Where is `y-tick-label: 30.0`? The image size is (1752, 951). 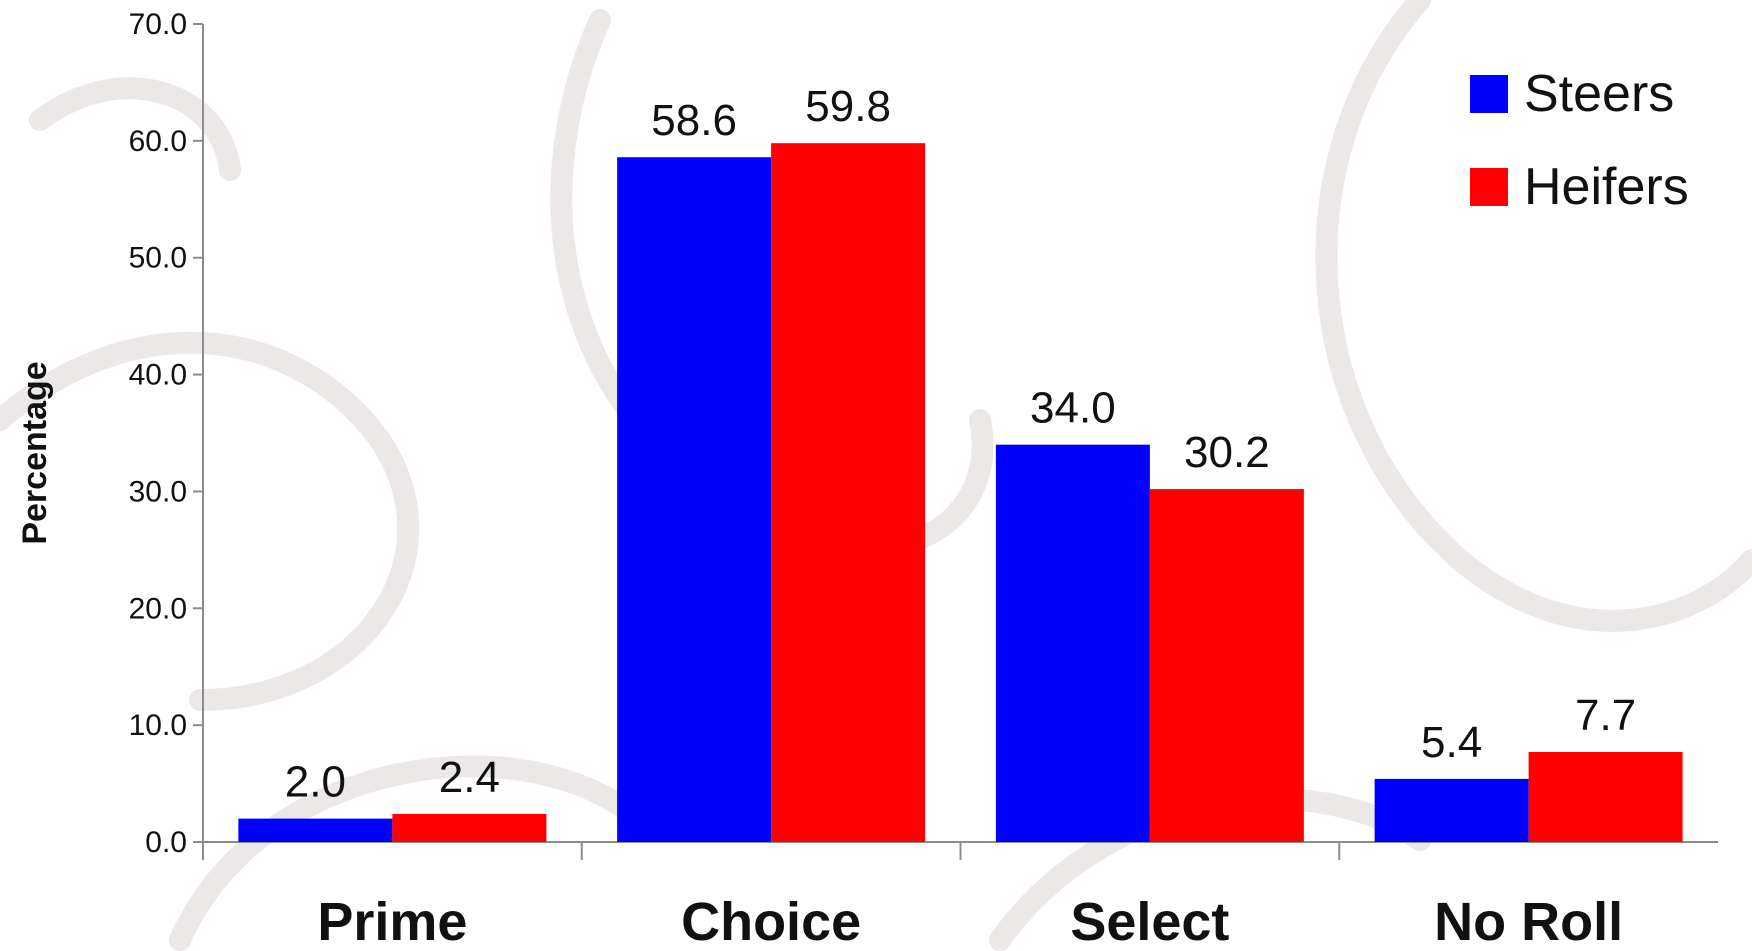 y-tick-label: 30.0 is located at coordinates (158, 491).